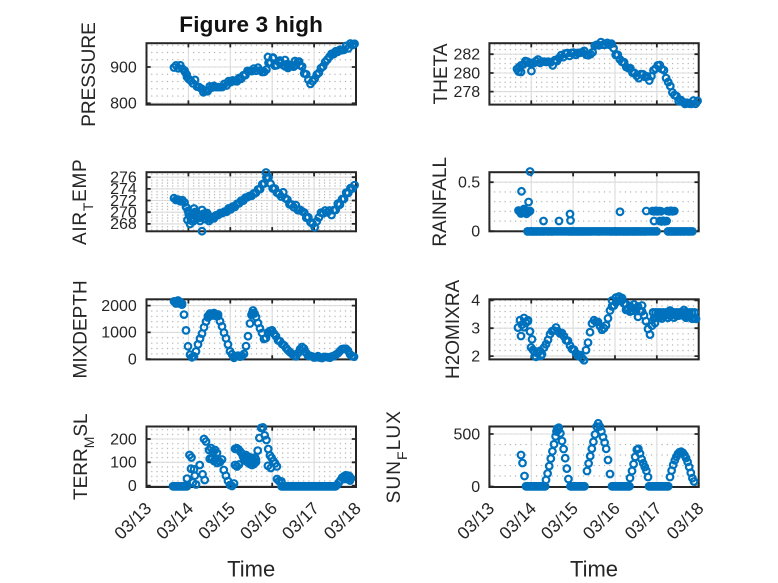 The height and width of the screenshot is (583, 778). What do you see at coordinates (123, 189) in the screenshot?
I see `svg-text: 274` at bounding box center [123, 189].